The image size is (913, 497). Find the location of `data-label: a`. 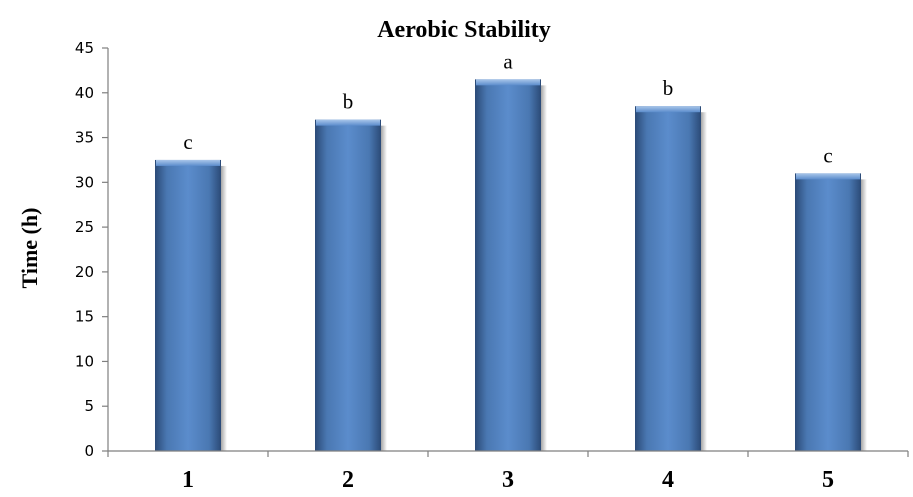

data-label: a is located at coordinates (508, 61).